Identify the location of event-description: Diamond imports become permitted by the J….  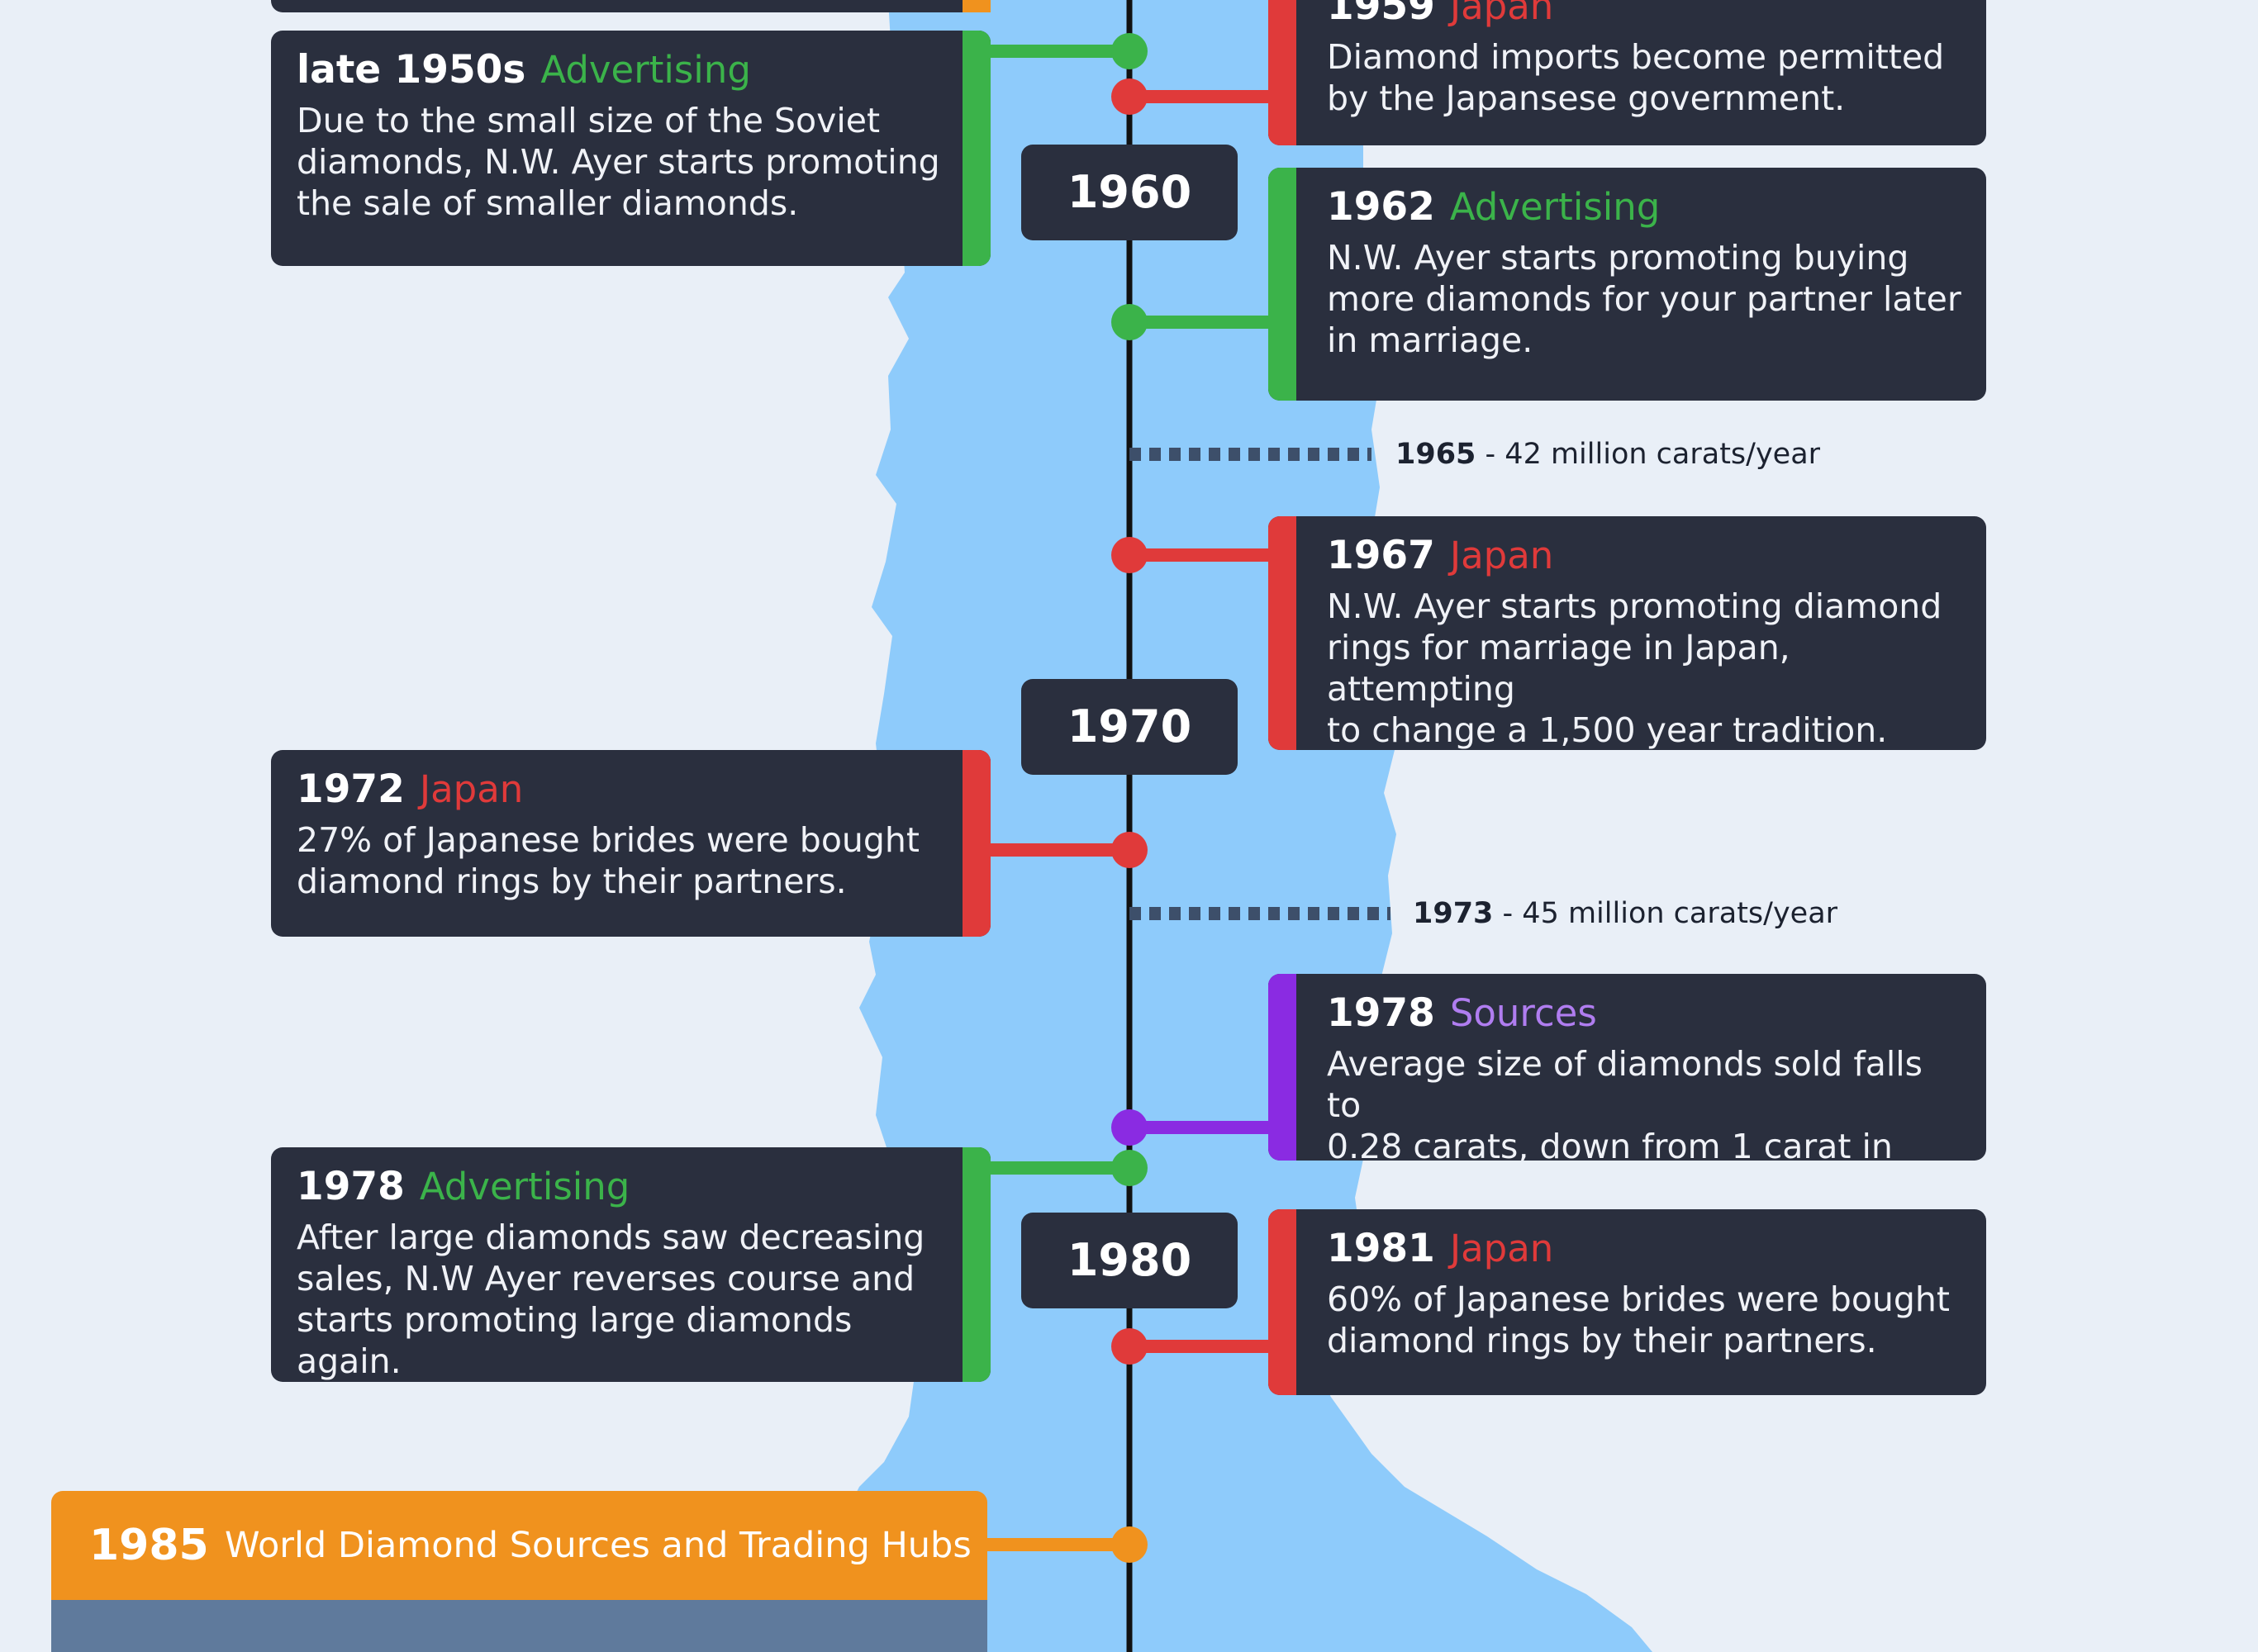
(1636, 77).